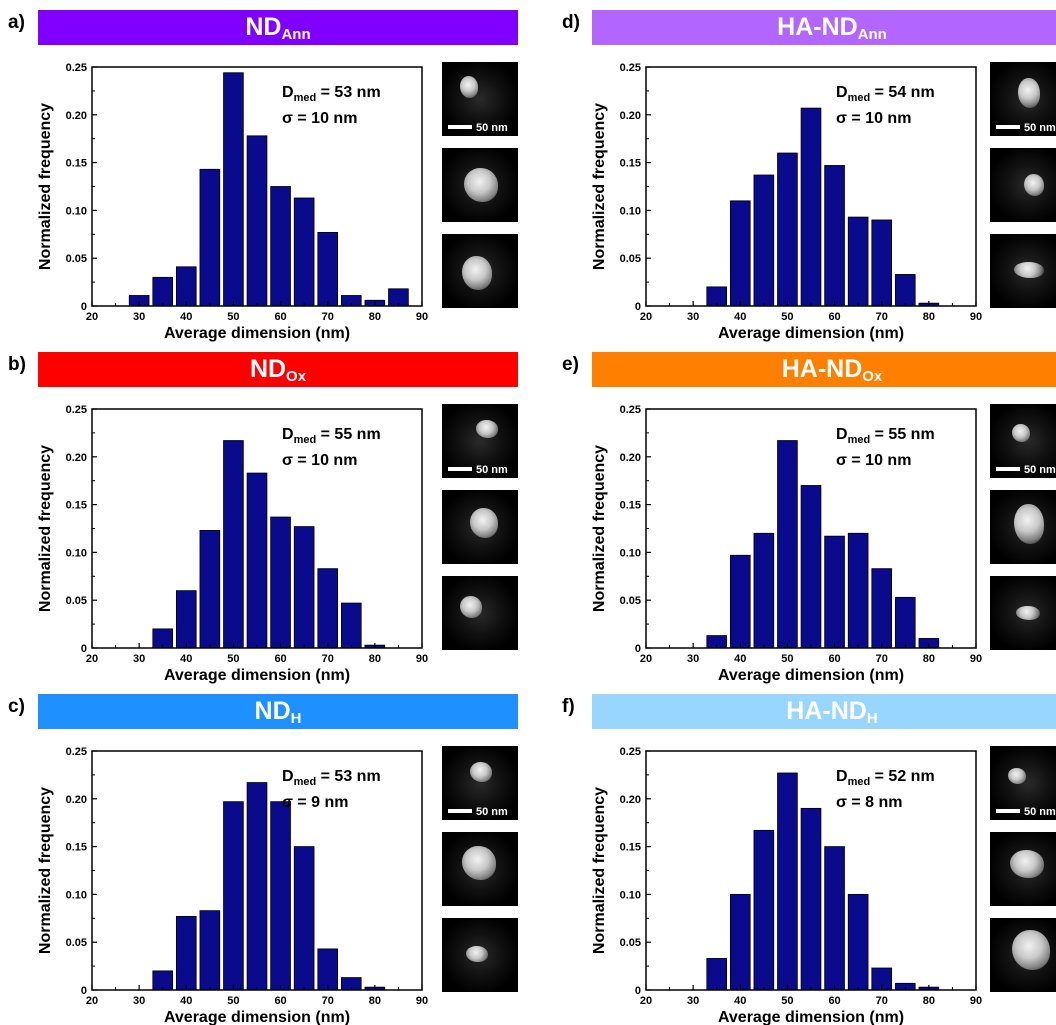 This screenshot has height=1025, width=1056. What do you see at coordinates (885, 94) in the screenshot?
I see `median-stat: Dmed = 54 nm` at bounding box center [885, 94].